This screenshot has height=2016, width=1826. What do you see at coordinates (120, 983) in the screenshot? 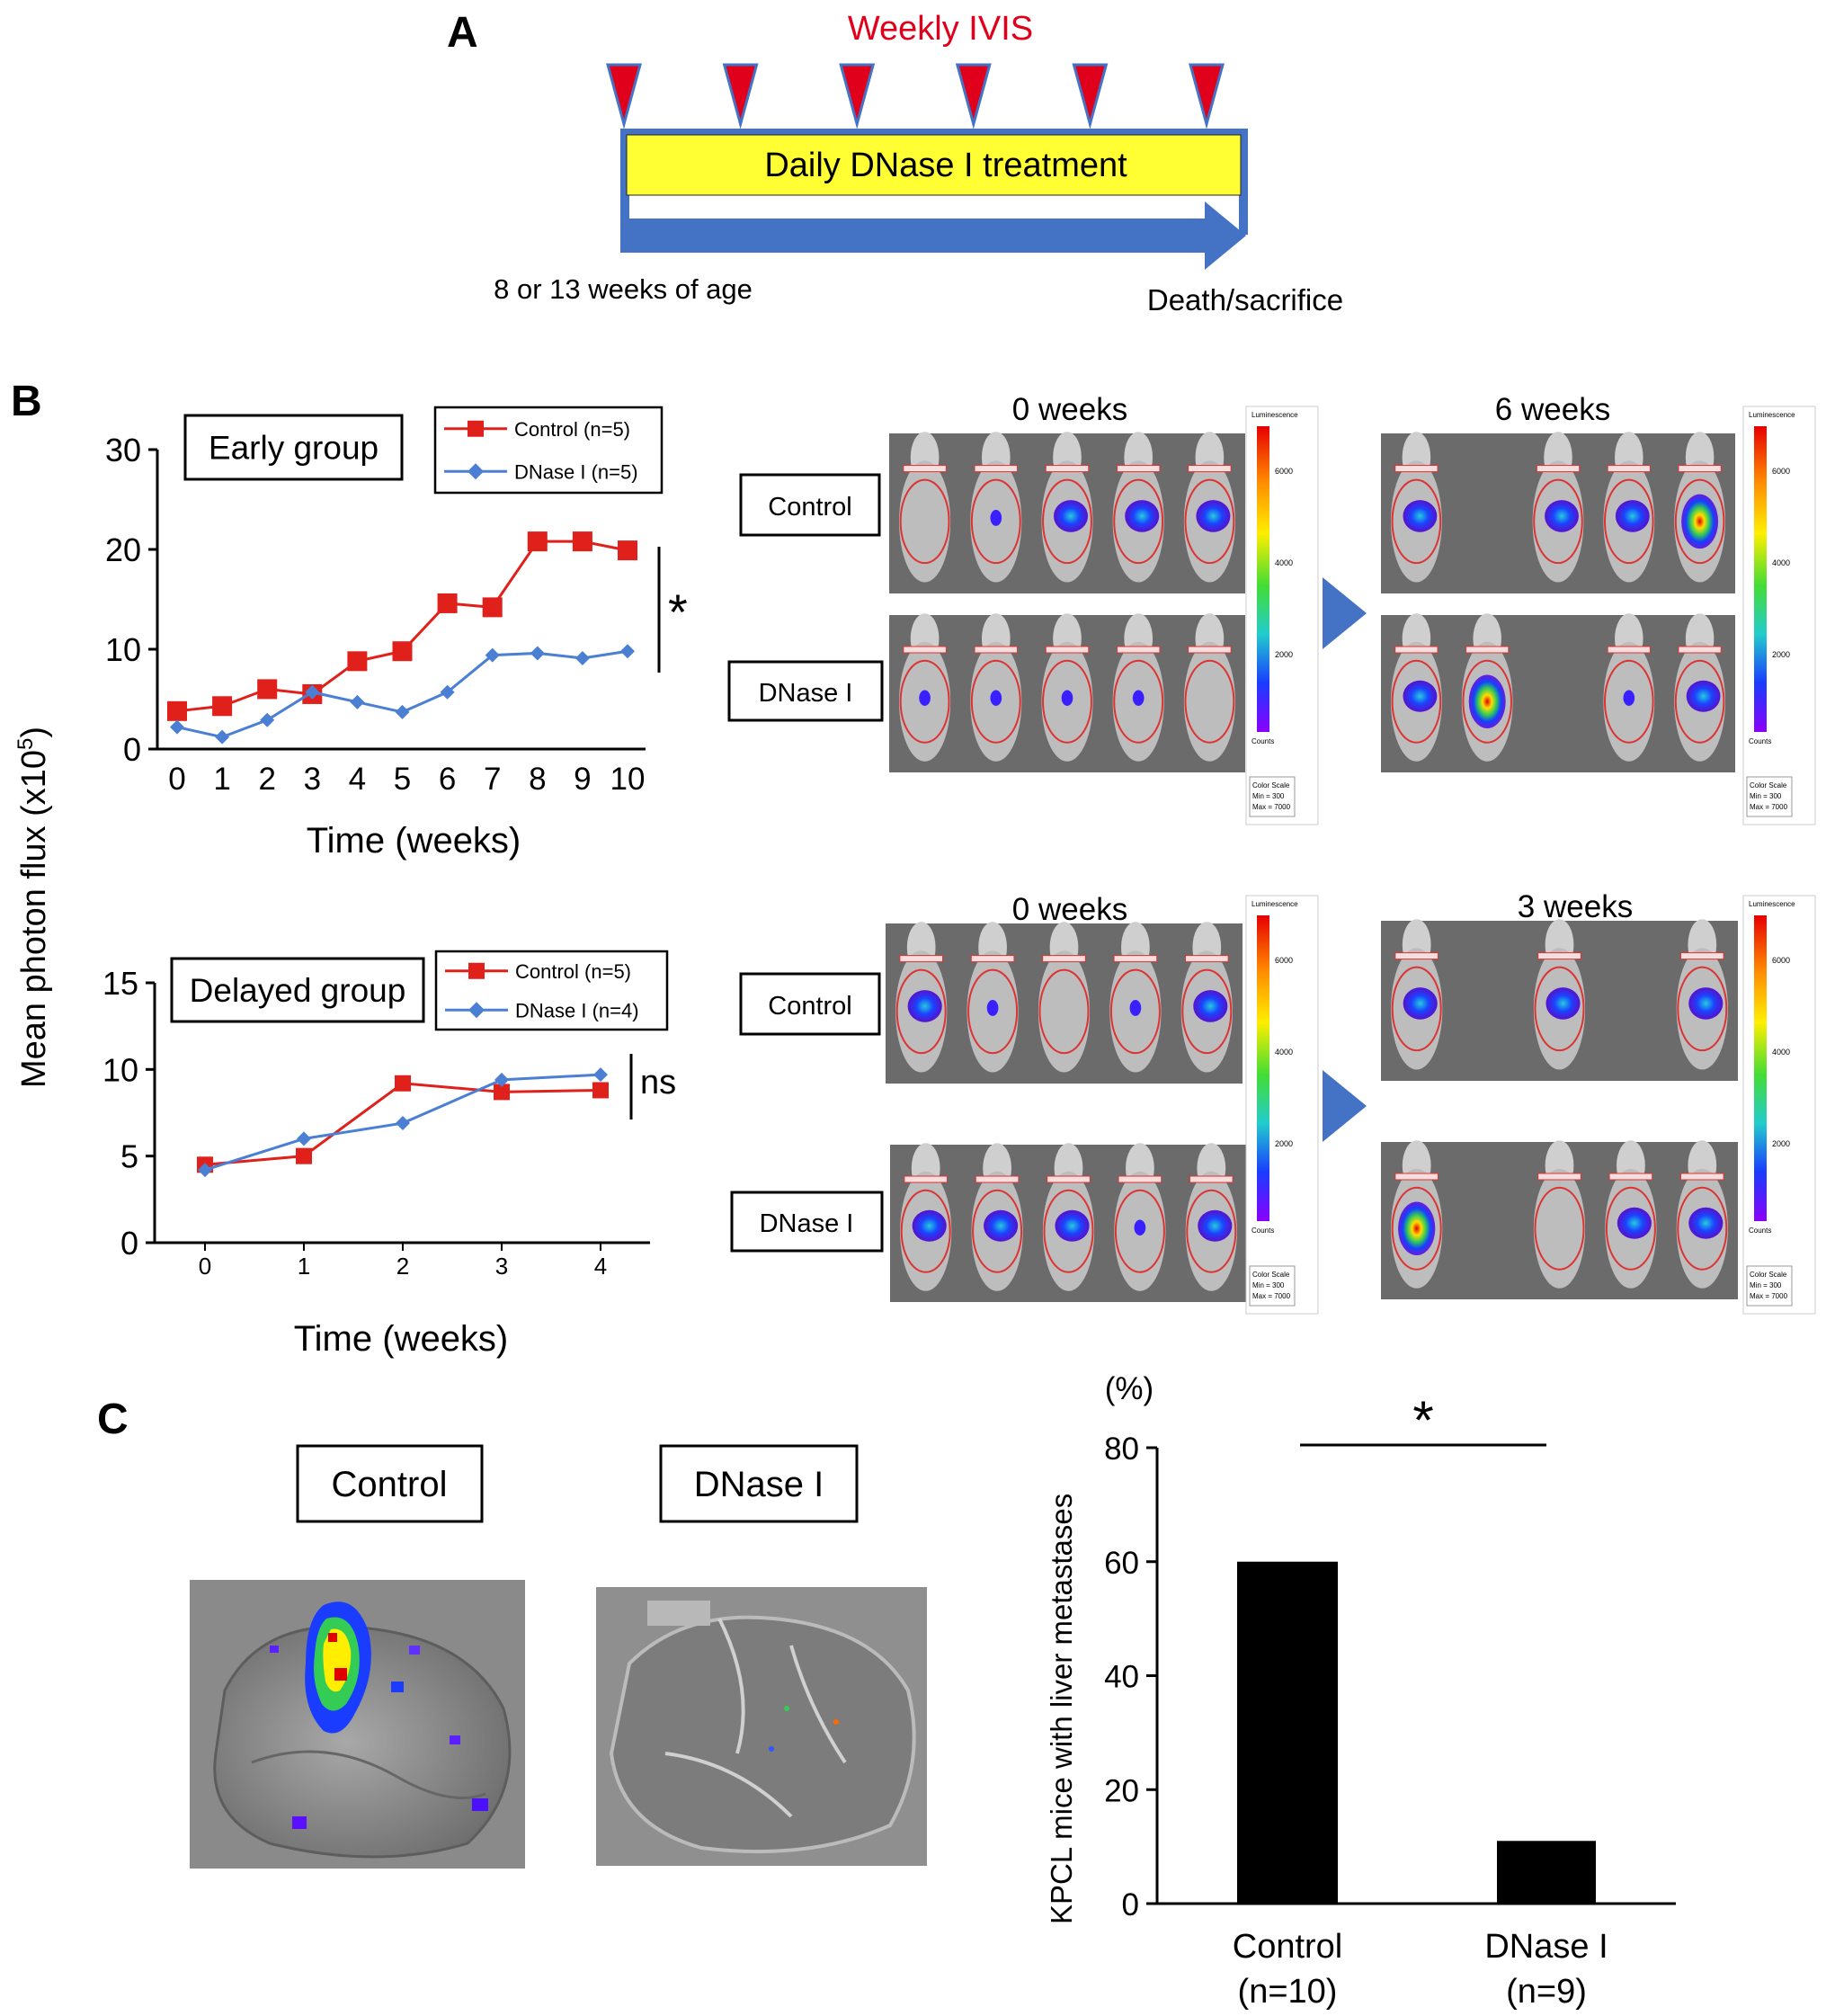
I see `y-tick-label: 15` at bounding box center [120, 983].